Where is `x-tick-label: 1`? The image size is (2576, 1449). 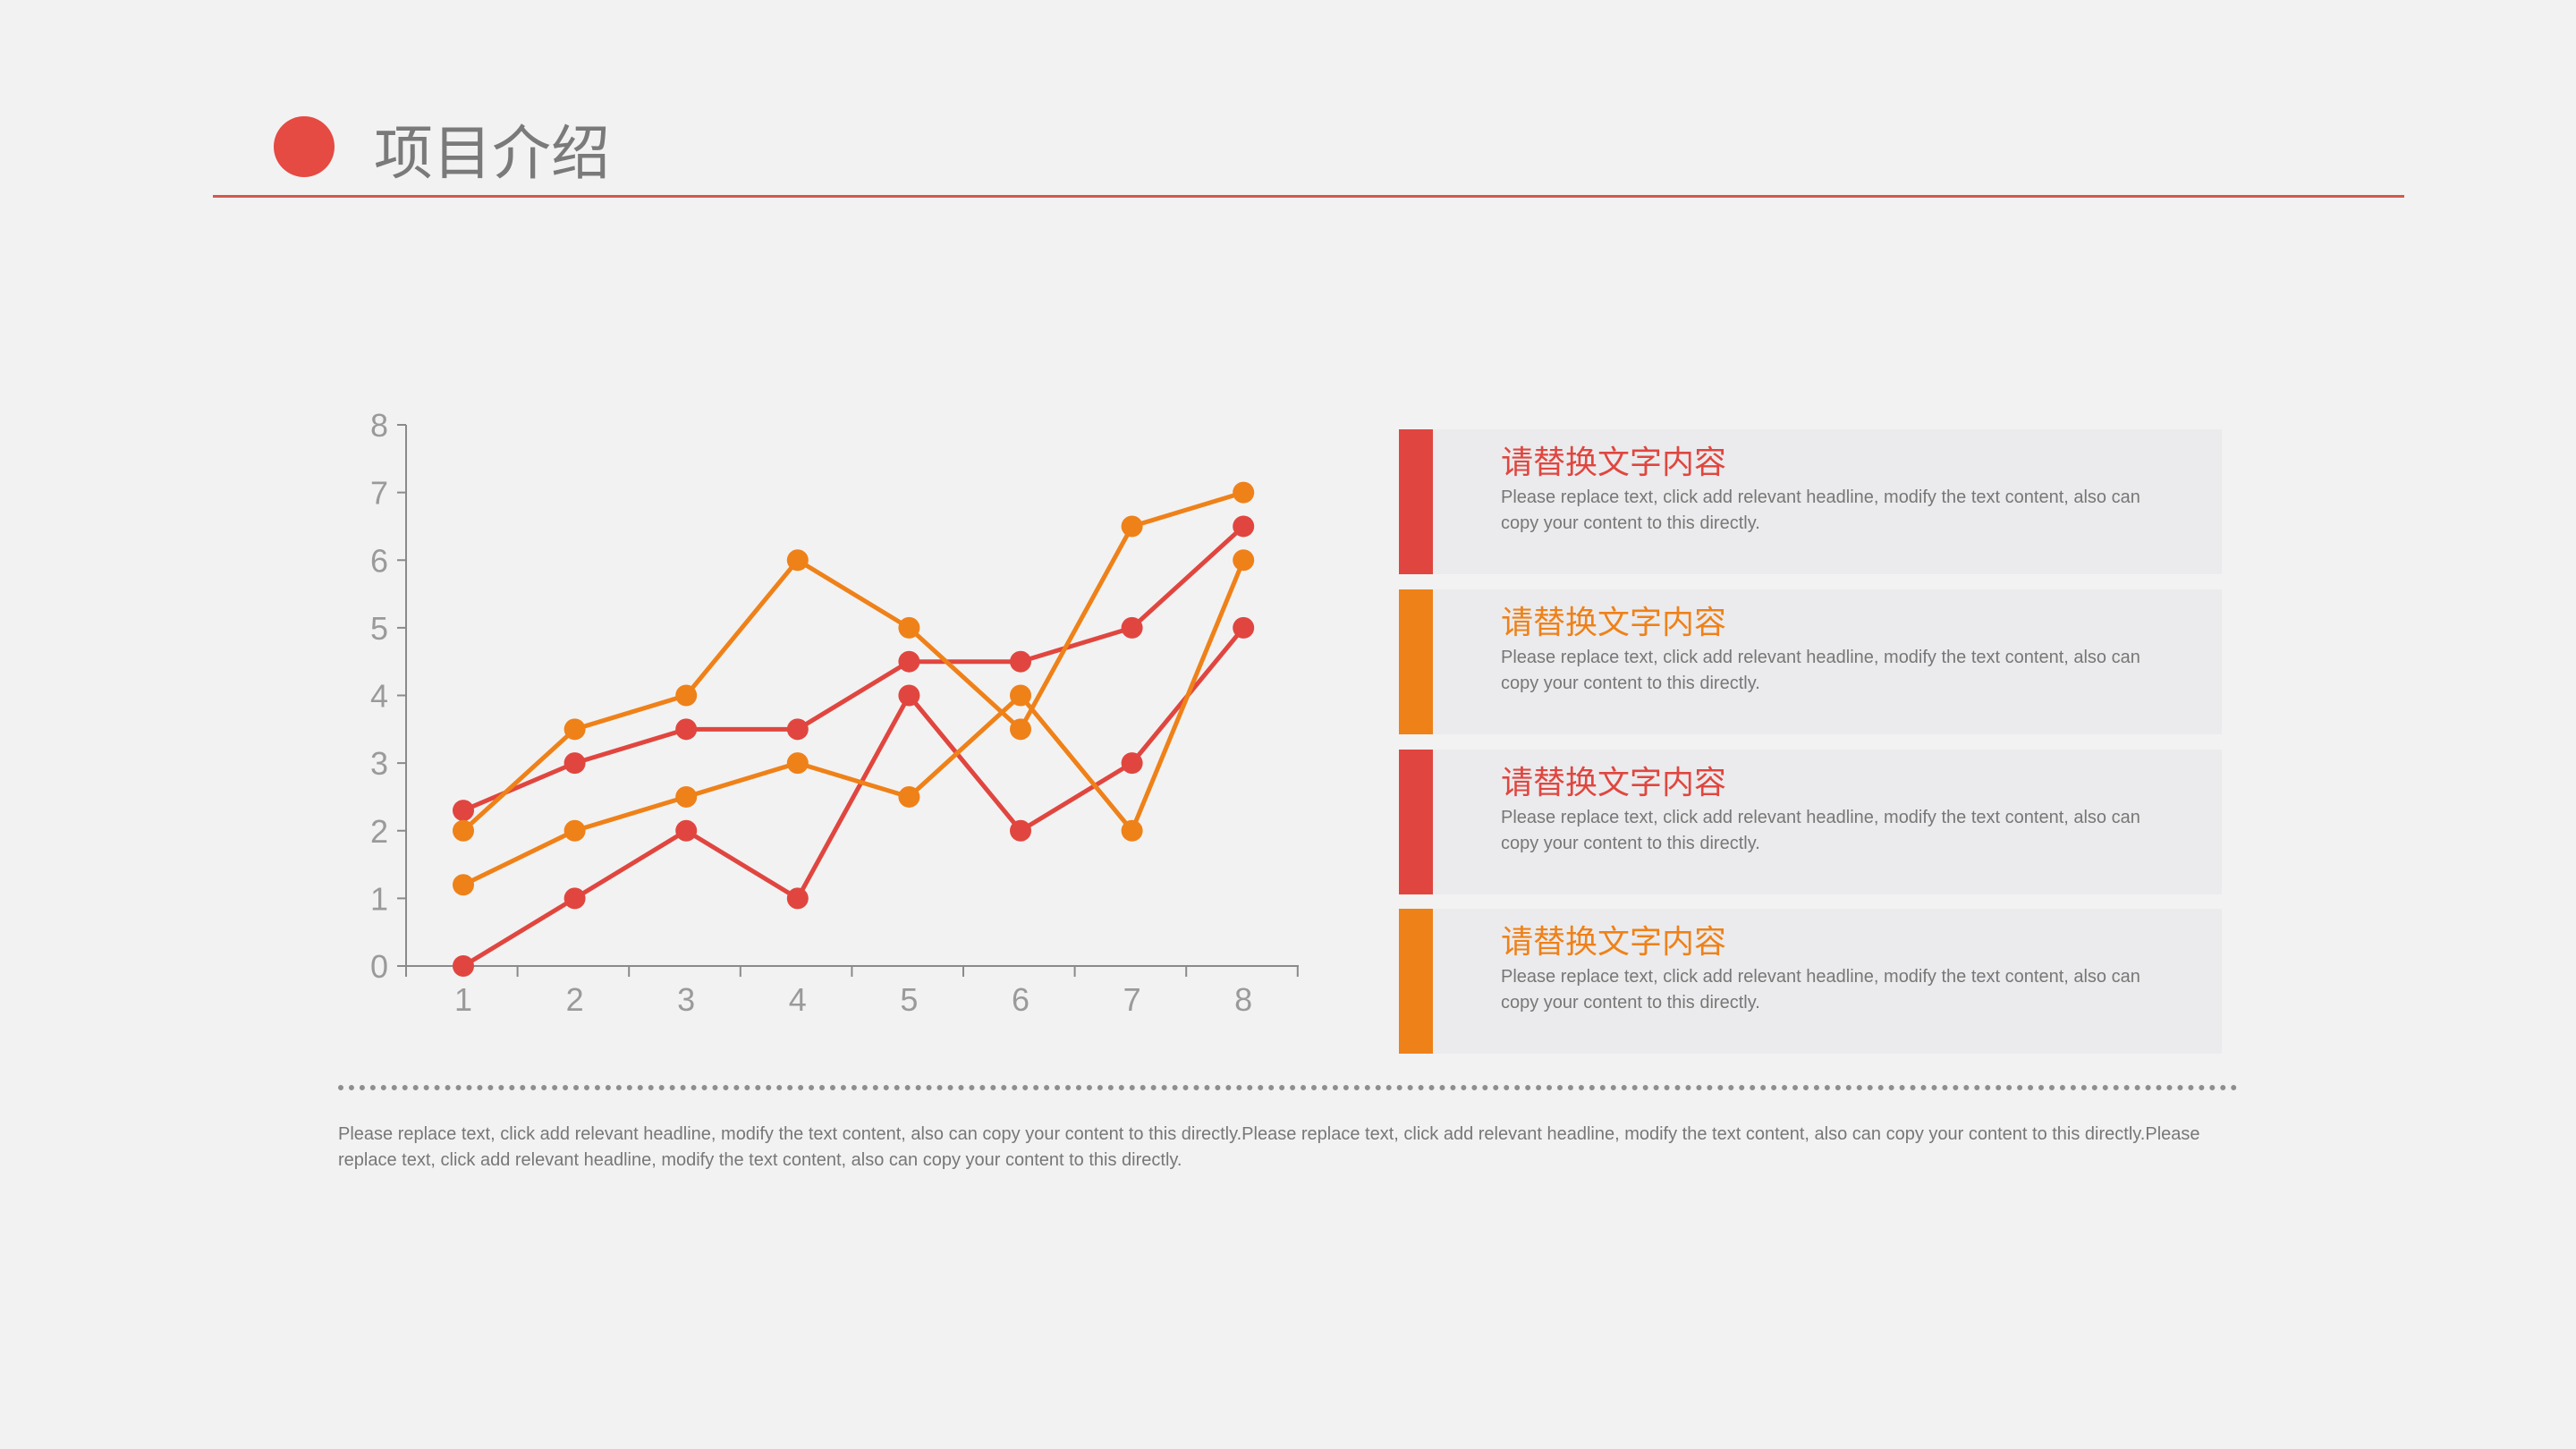
x-tick-label: 1 is located at coordinates (463, 999).